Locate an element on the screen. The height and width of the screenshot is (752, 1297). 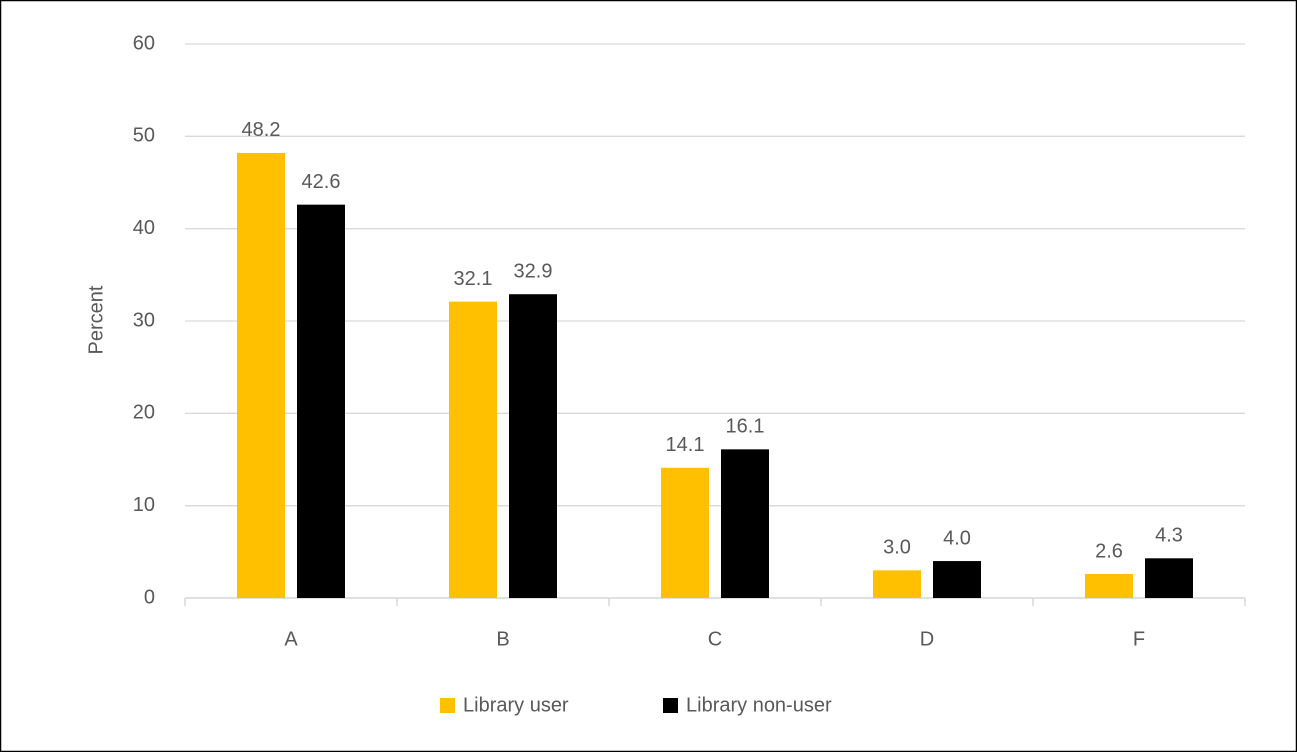
legend-label: Library non-user is located at coordinates (759, 705).